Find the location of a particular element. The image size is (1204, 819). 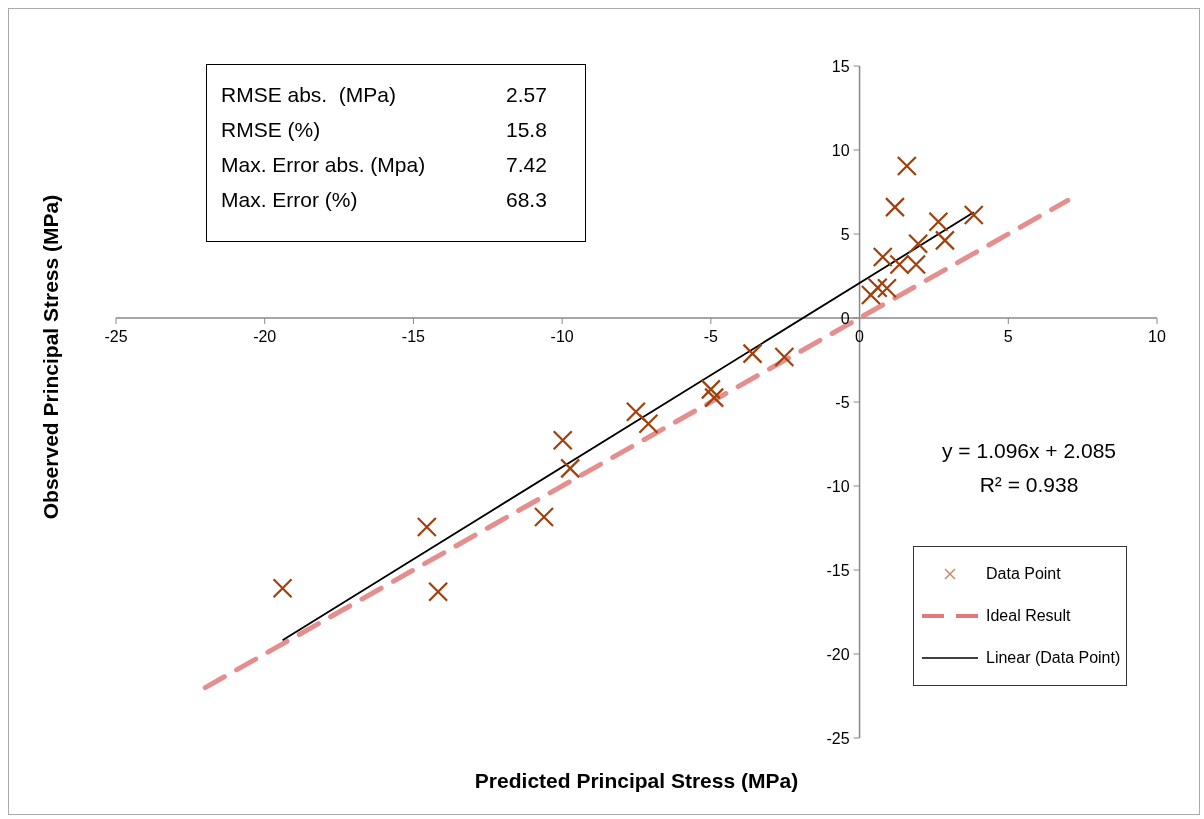

x-tick-label: 10 is located at coordinates (1157, 336).